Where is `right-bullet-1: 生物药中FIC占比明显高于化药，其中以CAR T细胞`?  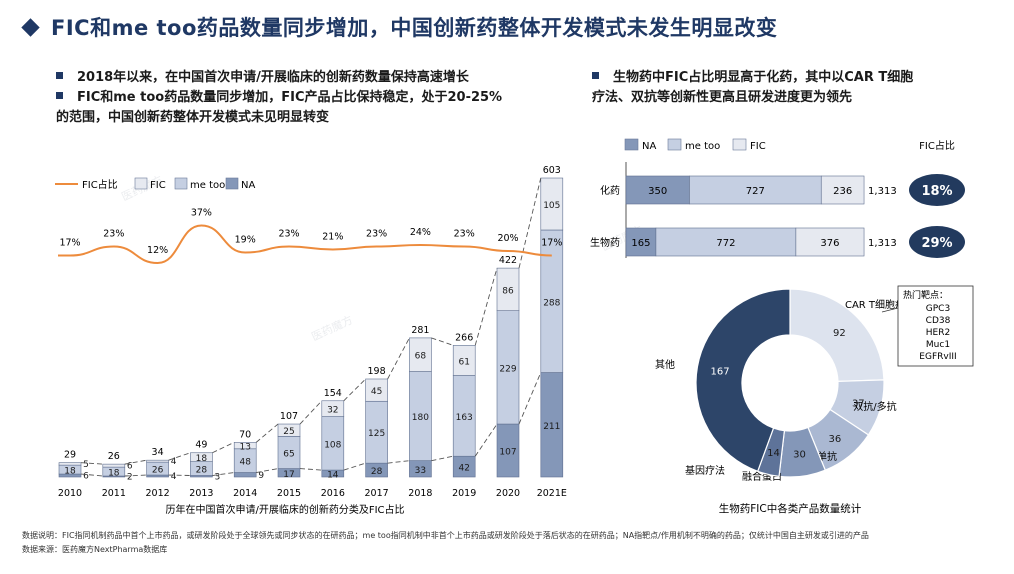 right-bullet-1: 生物药中FIC占比明显高于化药，其中以CAR T细胞 is located at coordinates (792, 78).